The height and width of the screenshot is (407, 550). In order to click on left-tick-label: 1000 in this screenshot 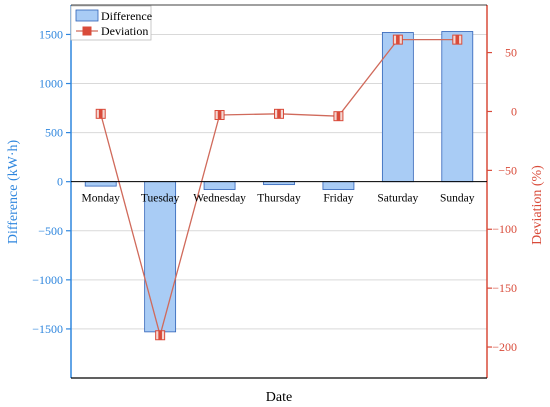, I will do `click(51, 84)`.